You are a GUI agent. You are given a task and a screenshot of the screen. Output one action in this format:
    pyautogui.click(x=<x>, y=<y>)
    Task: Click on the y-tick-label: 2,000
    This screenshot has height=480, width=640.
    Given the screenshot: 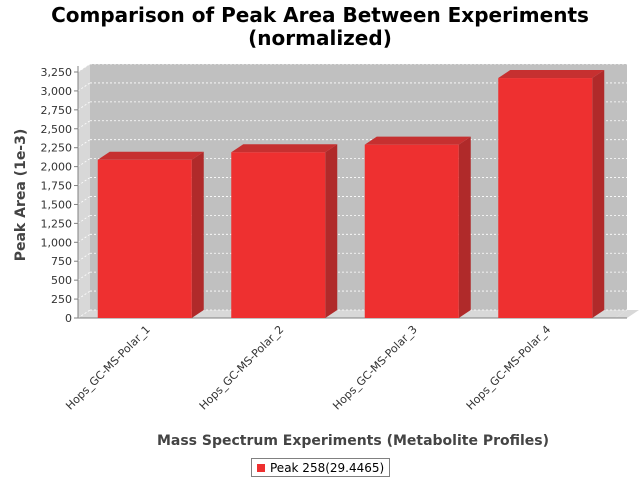 What is the action you would take?
    pyautogui.click(x=57, y=167)
    